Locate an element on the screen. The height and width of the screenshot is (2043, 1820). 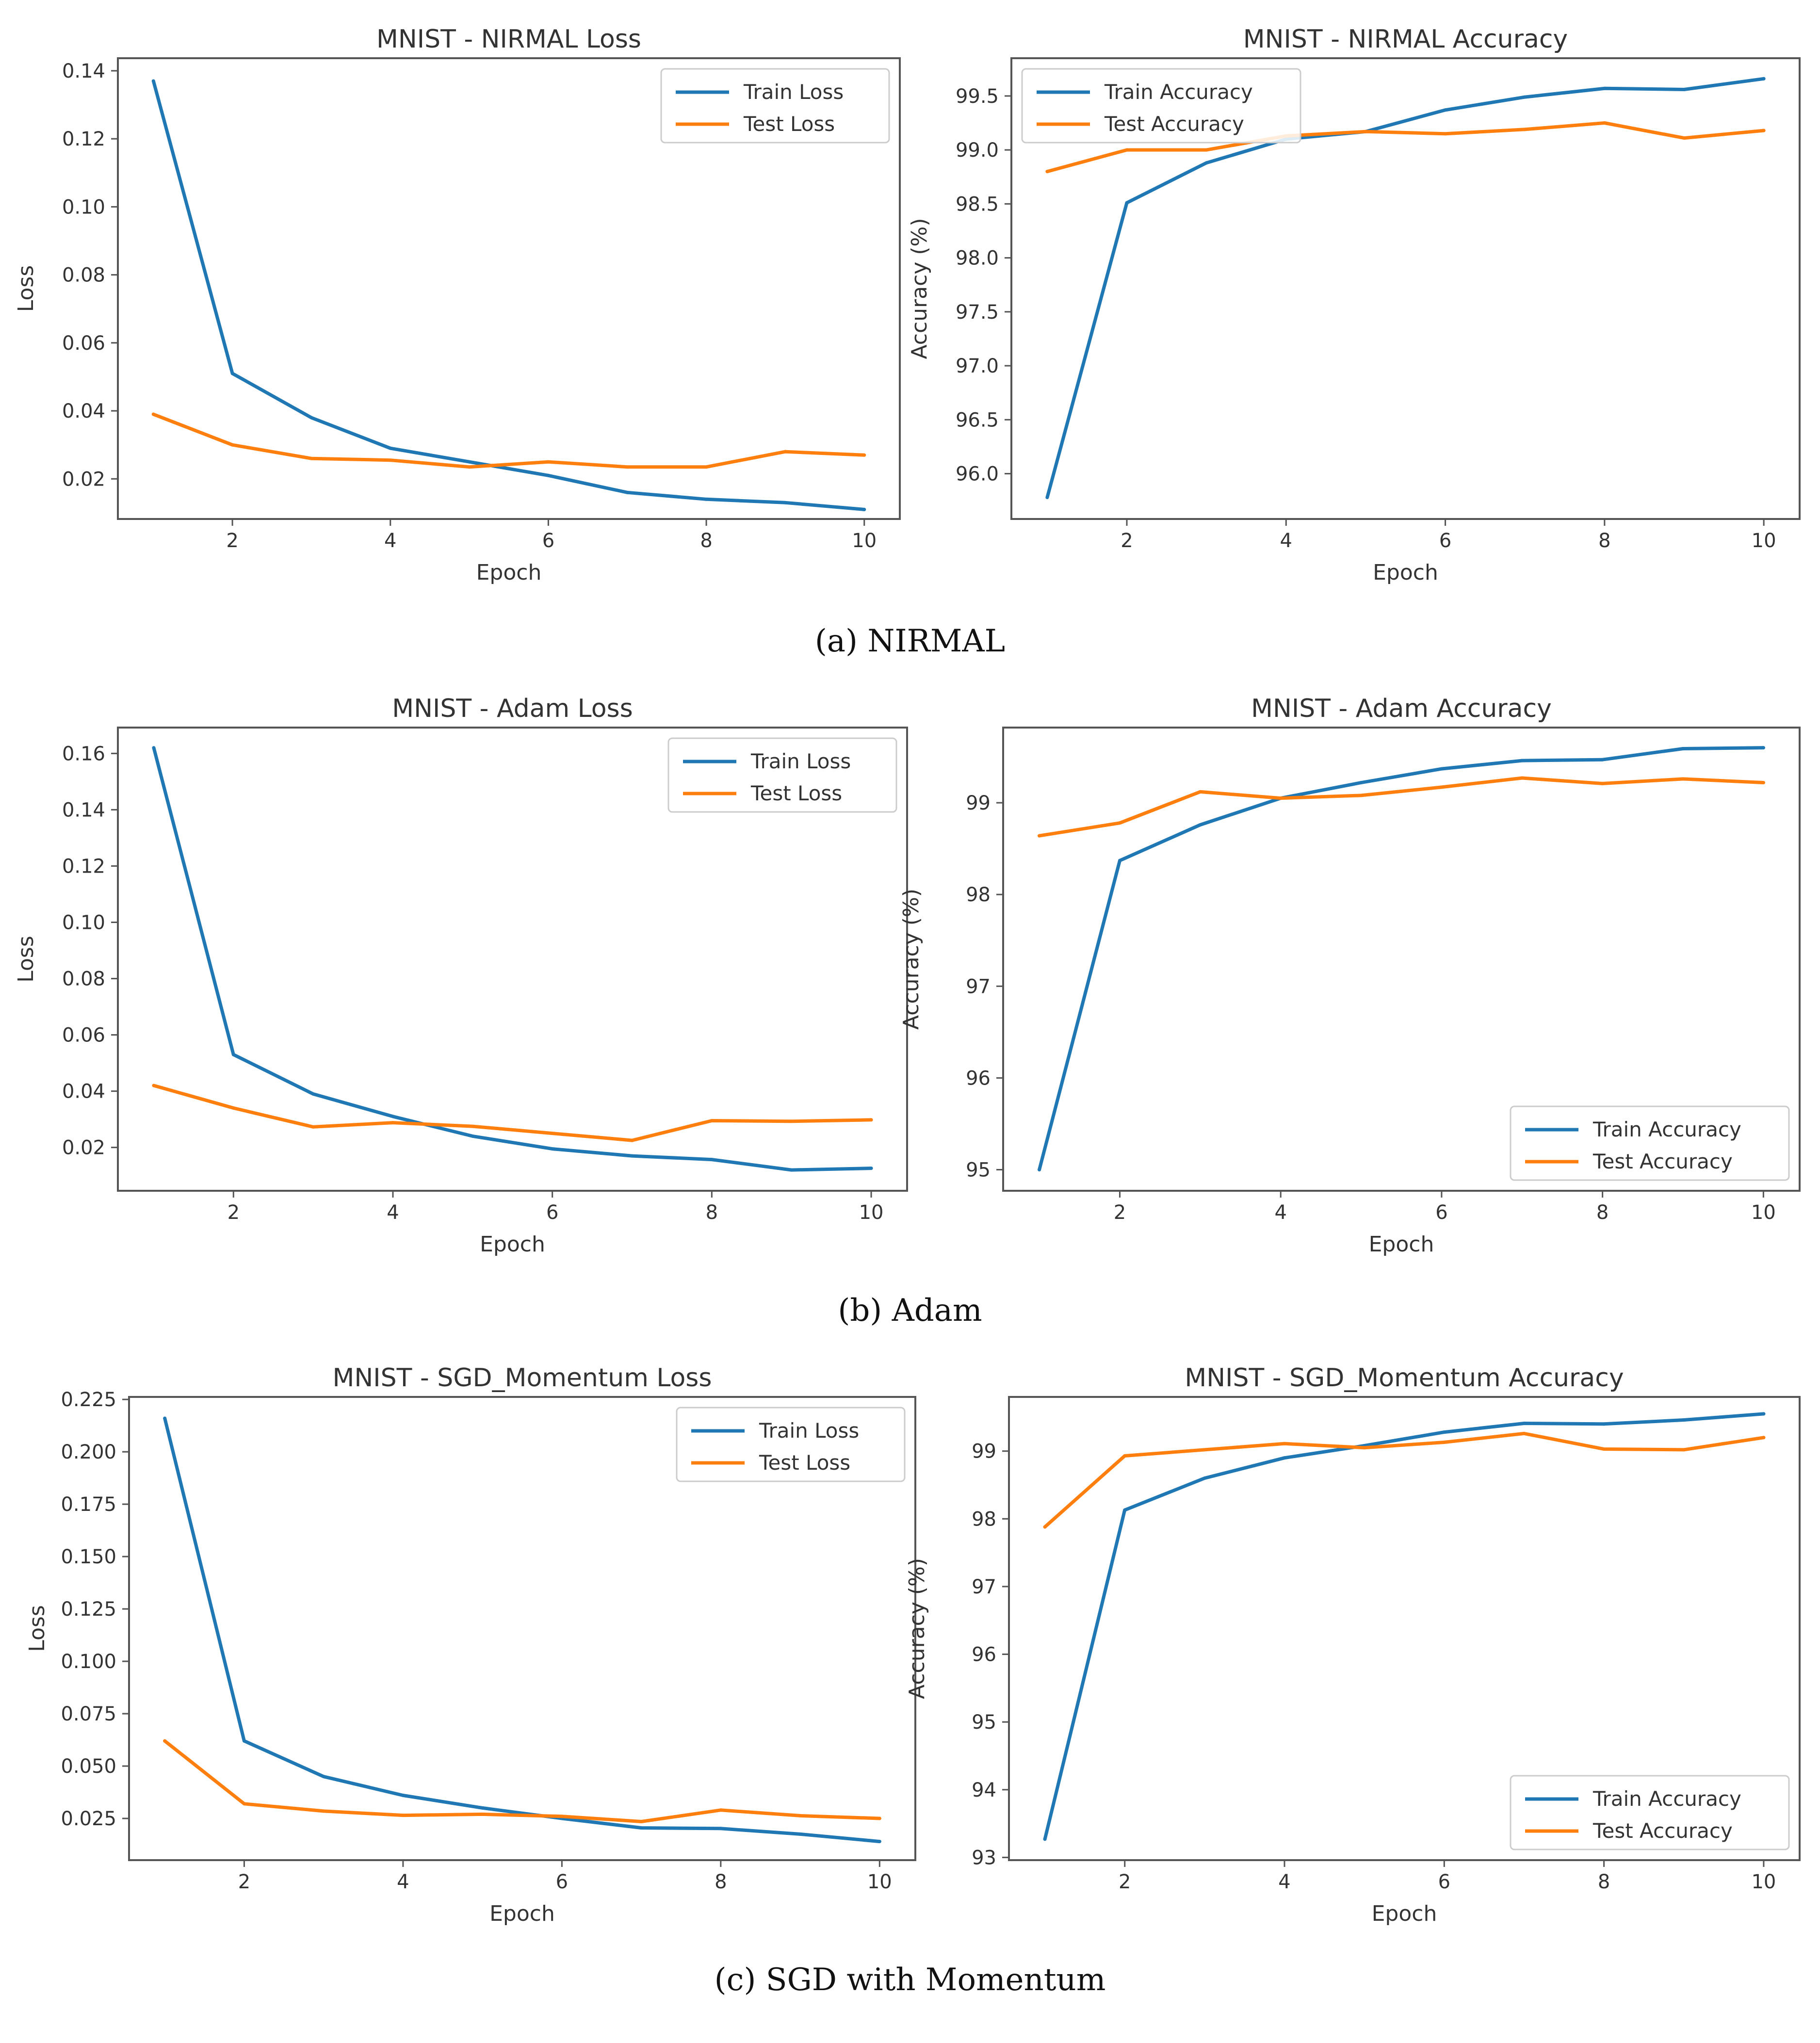
y-tick-label: 0.100 is located at coordinates (88, 1662).